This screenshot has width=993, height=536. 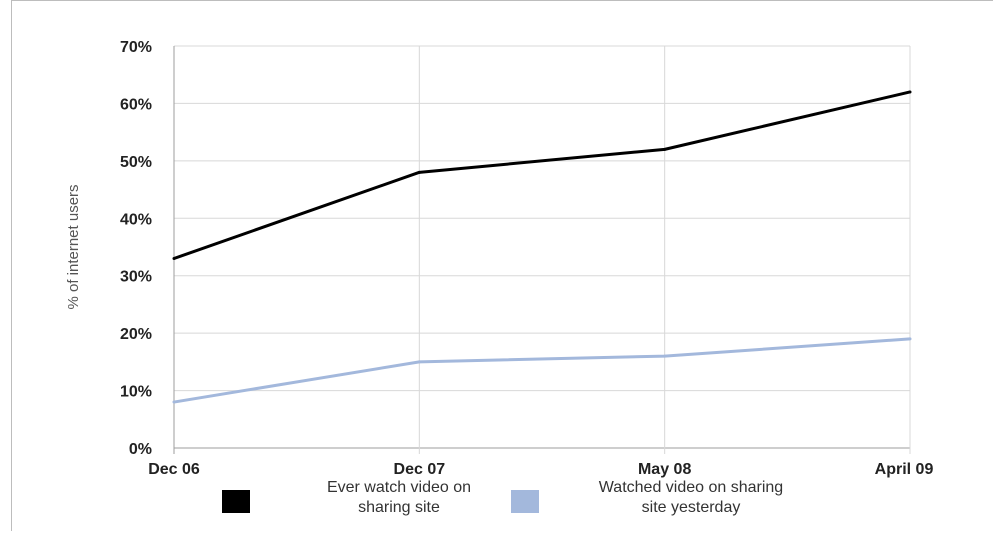 I want to click on y-tick-label: 40%, so click(x=136, y=219).